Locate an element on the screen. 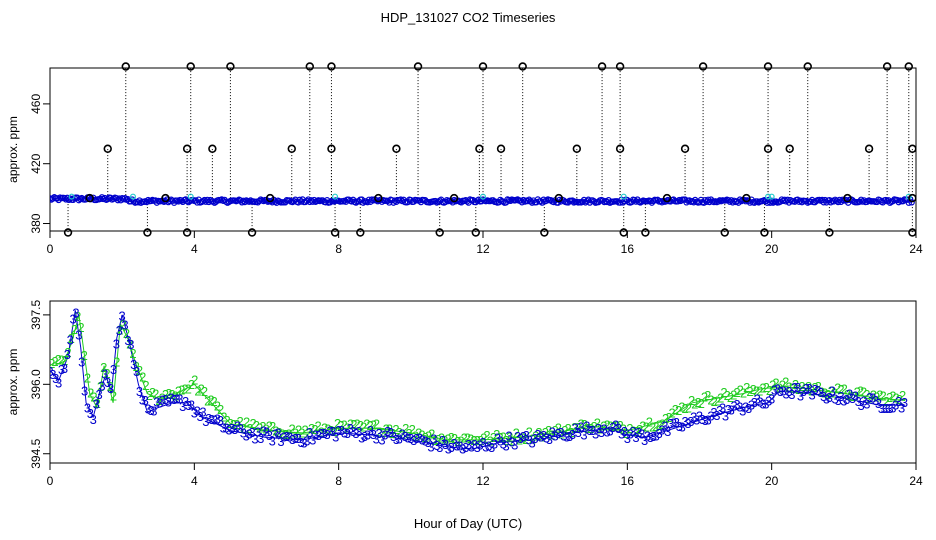  top-panel-y-tick-label: 380 is located at coordinates (36, 223).